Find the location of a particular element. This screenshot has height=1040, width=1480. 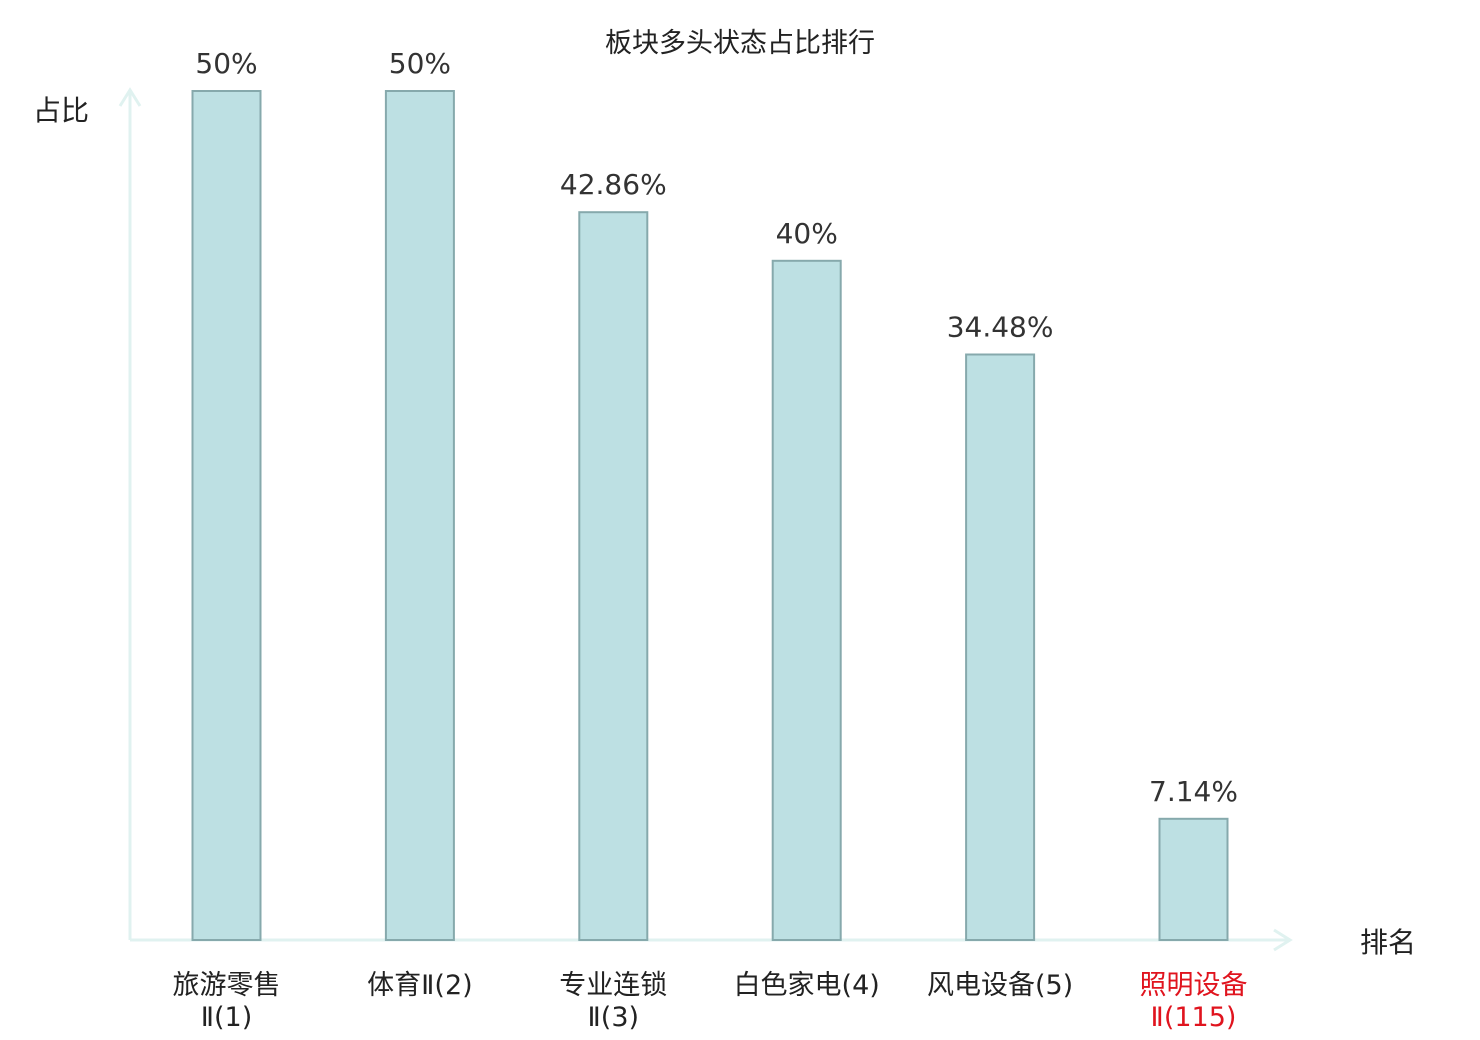

y-axis-label: 占比 is located at coordinates (61, 110).